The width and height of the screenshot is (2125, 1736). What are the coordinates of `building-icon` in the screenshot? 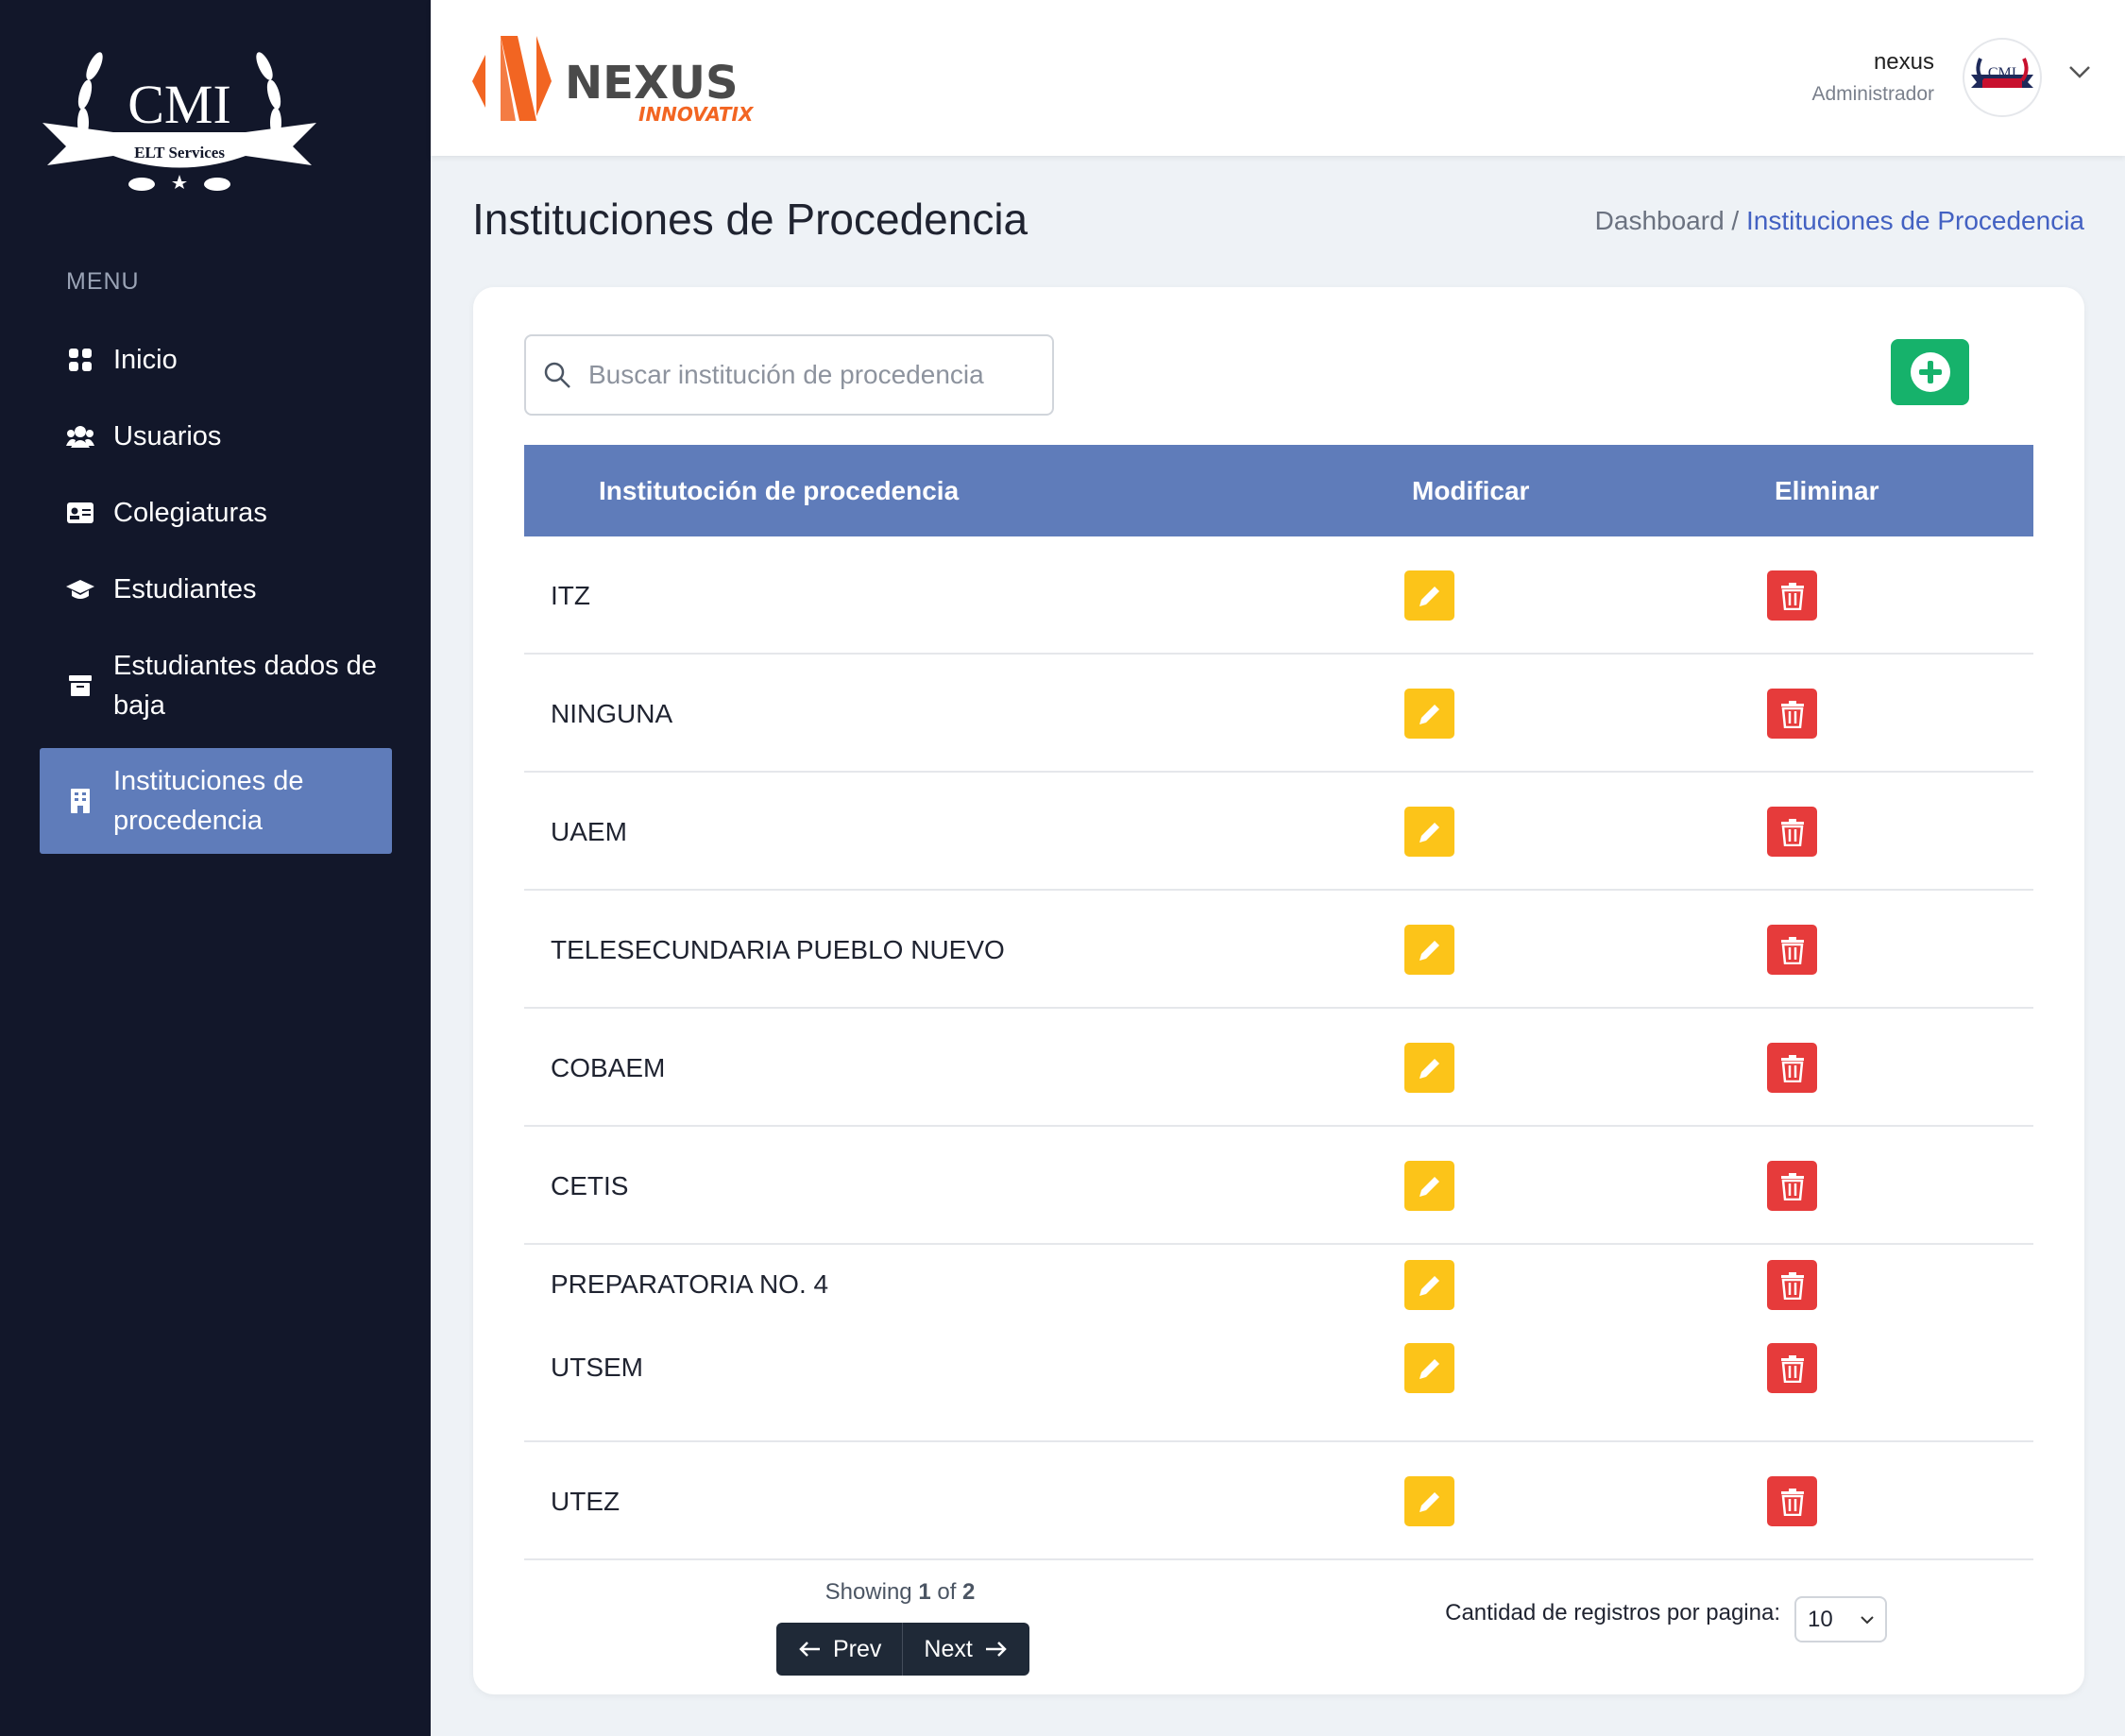 It's located at (80, 801).